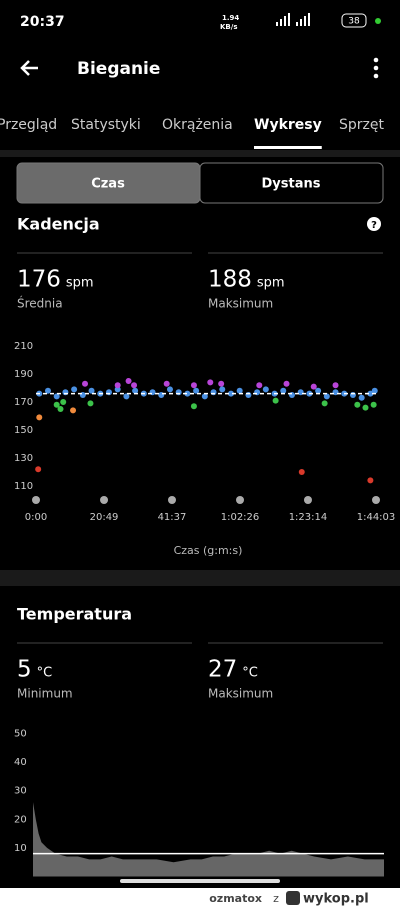 This screenshot has width=400, height=909. What do you see at coordinates (20, 762) in the screenshot?
I see `y-tick-label: 40` at bounding box center [20, 762].